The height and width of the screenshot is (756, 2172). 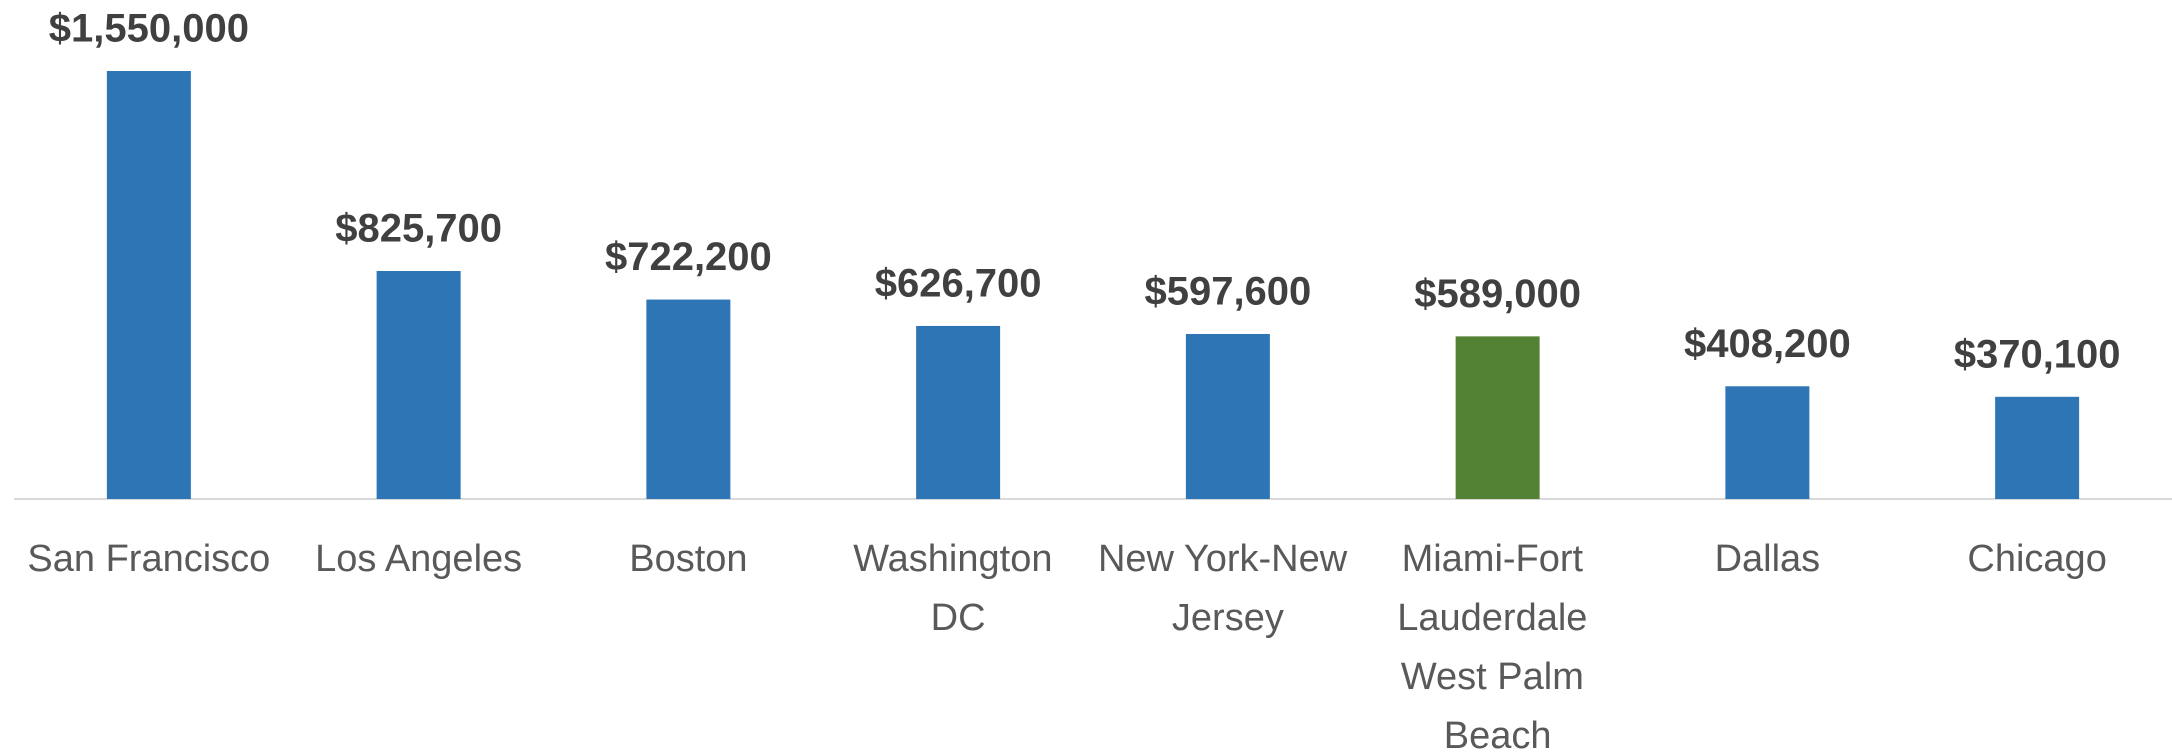 I want to click on data-label: $597,600, so click(x=1227, y=292).